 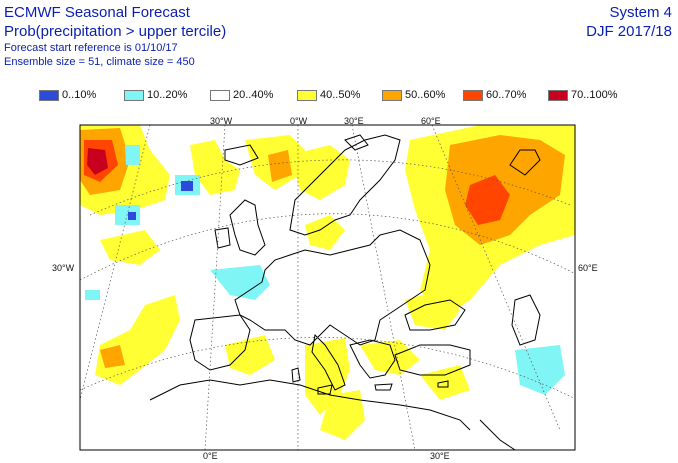 I want to click on coast-europe-mainland, so click(x=332, y=287).